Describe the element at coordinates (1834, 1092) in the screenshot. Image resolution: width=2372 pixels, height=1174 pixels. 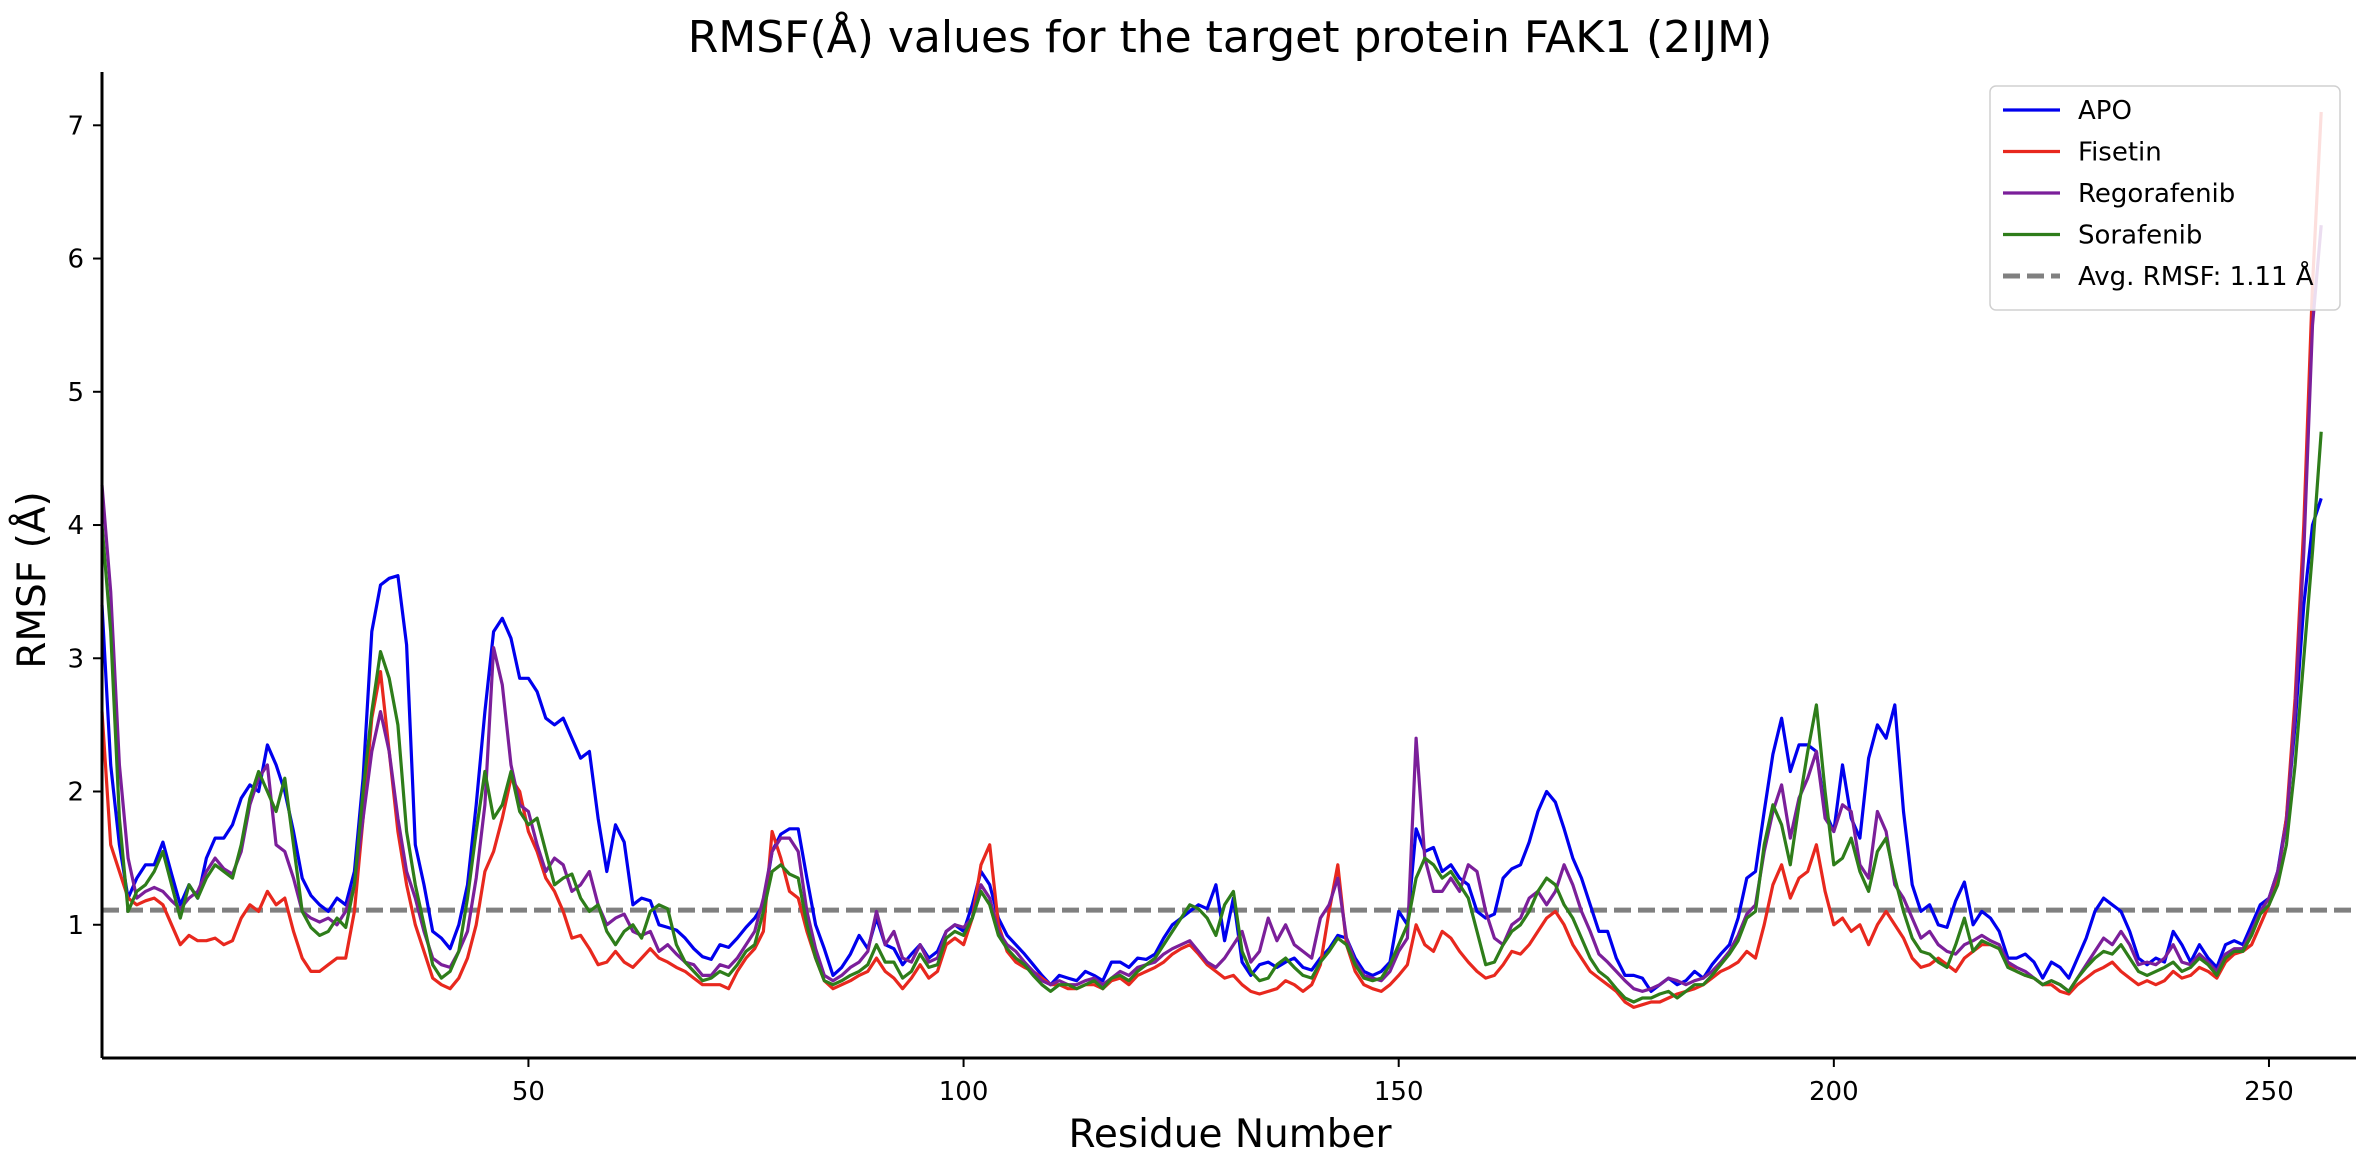
I see `x-tick-label: 200` at that location.